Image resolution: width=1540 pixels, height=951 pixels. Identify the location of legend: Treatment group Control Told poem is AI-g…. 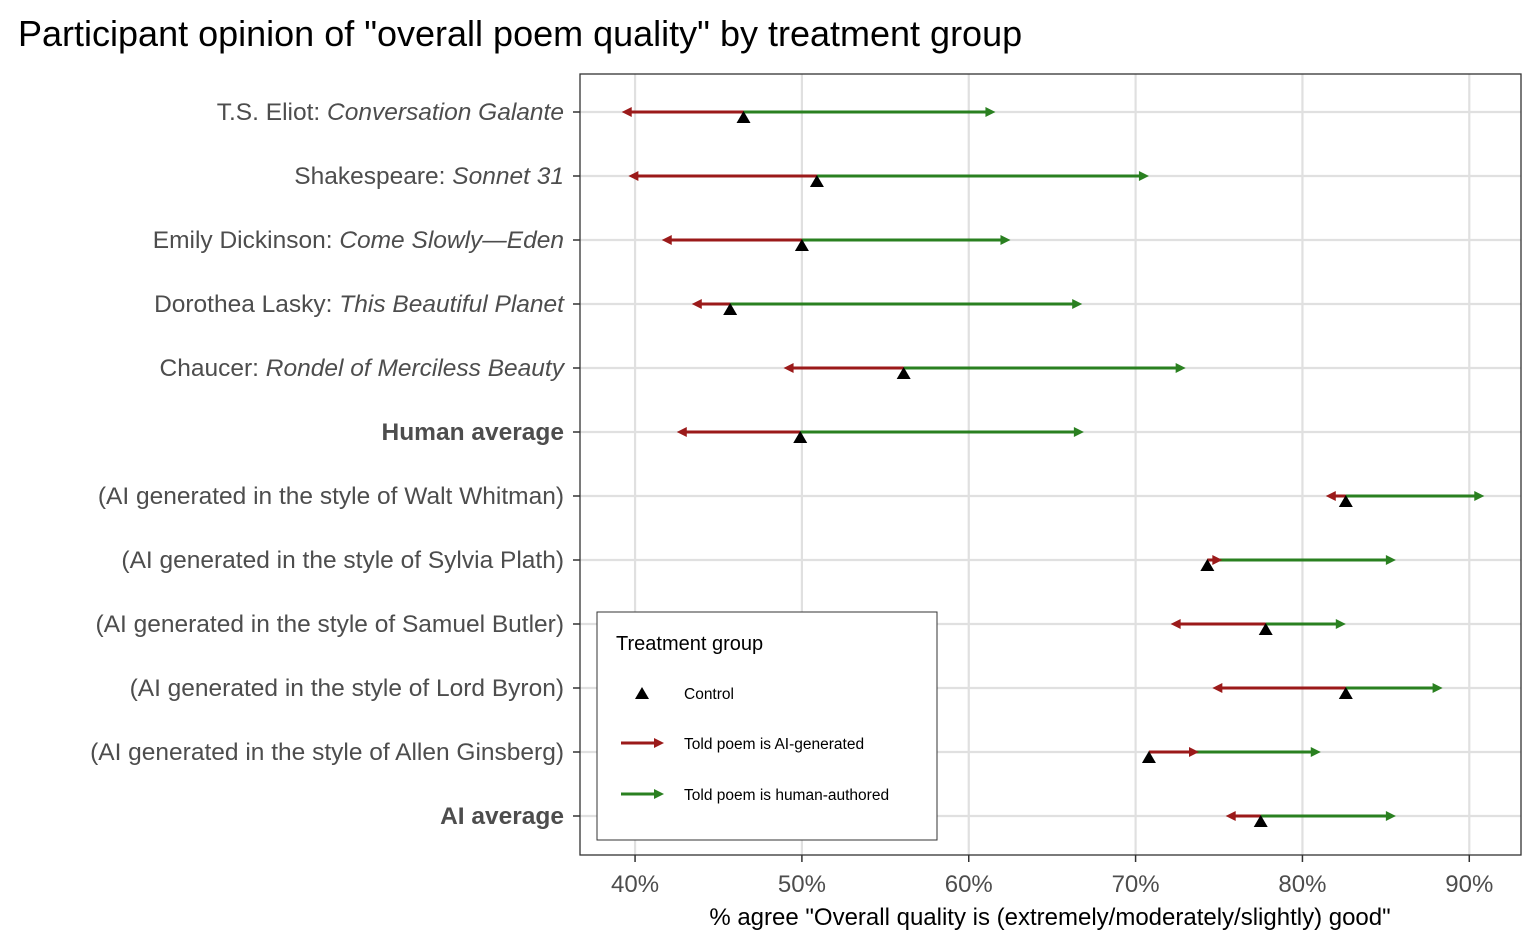
(767, 726).